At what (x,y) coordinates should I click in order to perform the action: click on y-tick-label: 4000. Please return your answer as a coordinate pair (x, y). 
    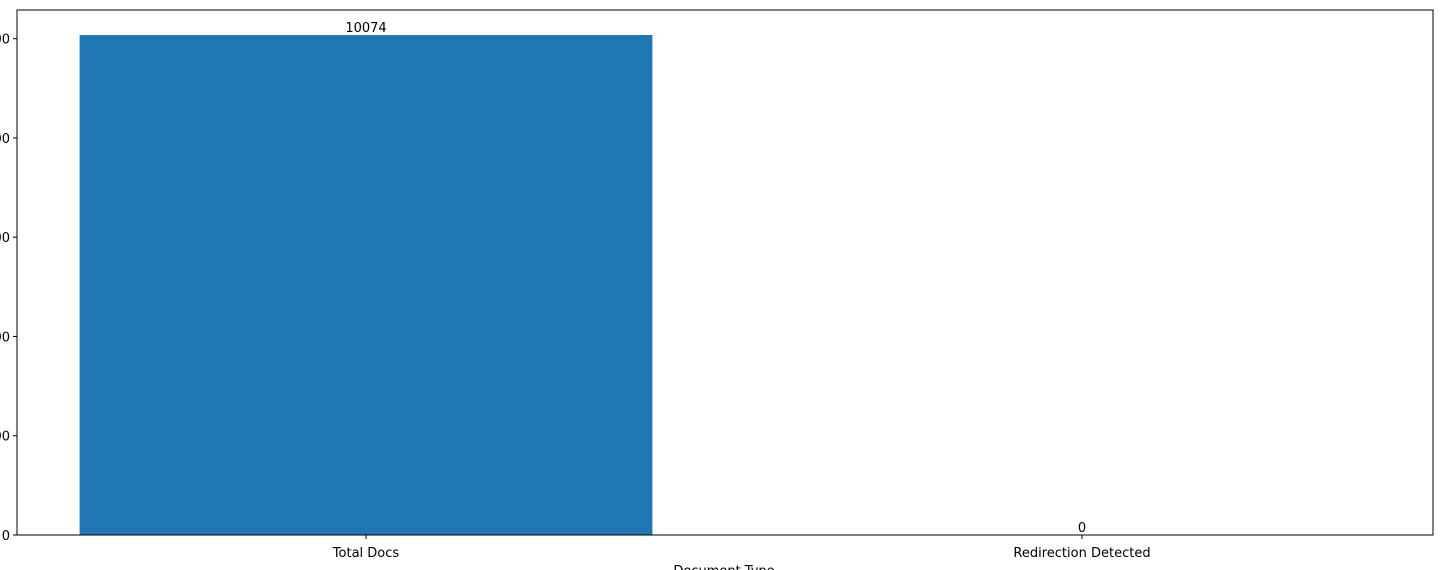
    Looking at the image, I should click on (5, 337).